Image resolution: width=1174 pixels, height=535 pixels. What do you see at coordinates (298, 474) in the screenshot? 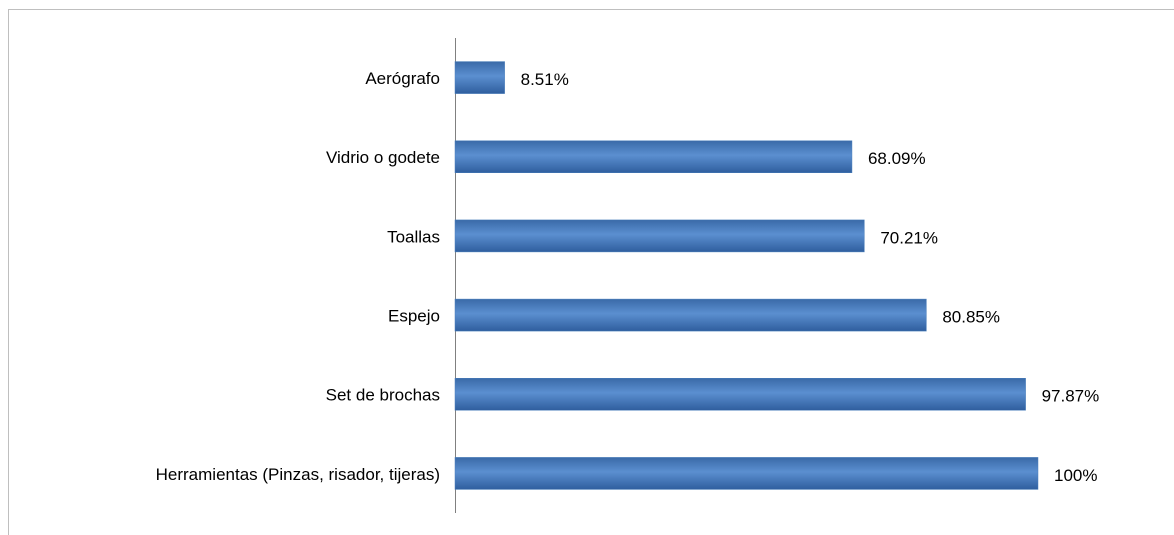
I see `y-tick-label: Herramientas (Pinzas, risador, tijeras)` at bounding box center [298, 474].